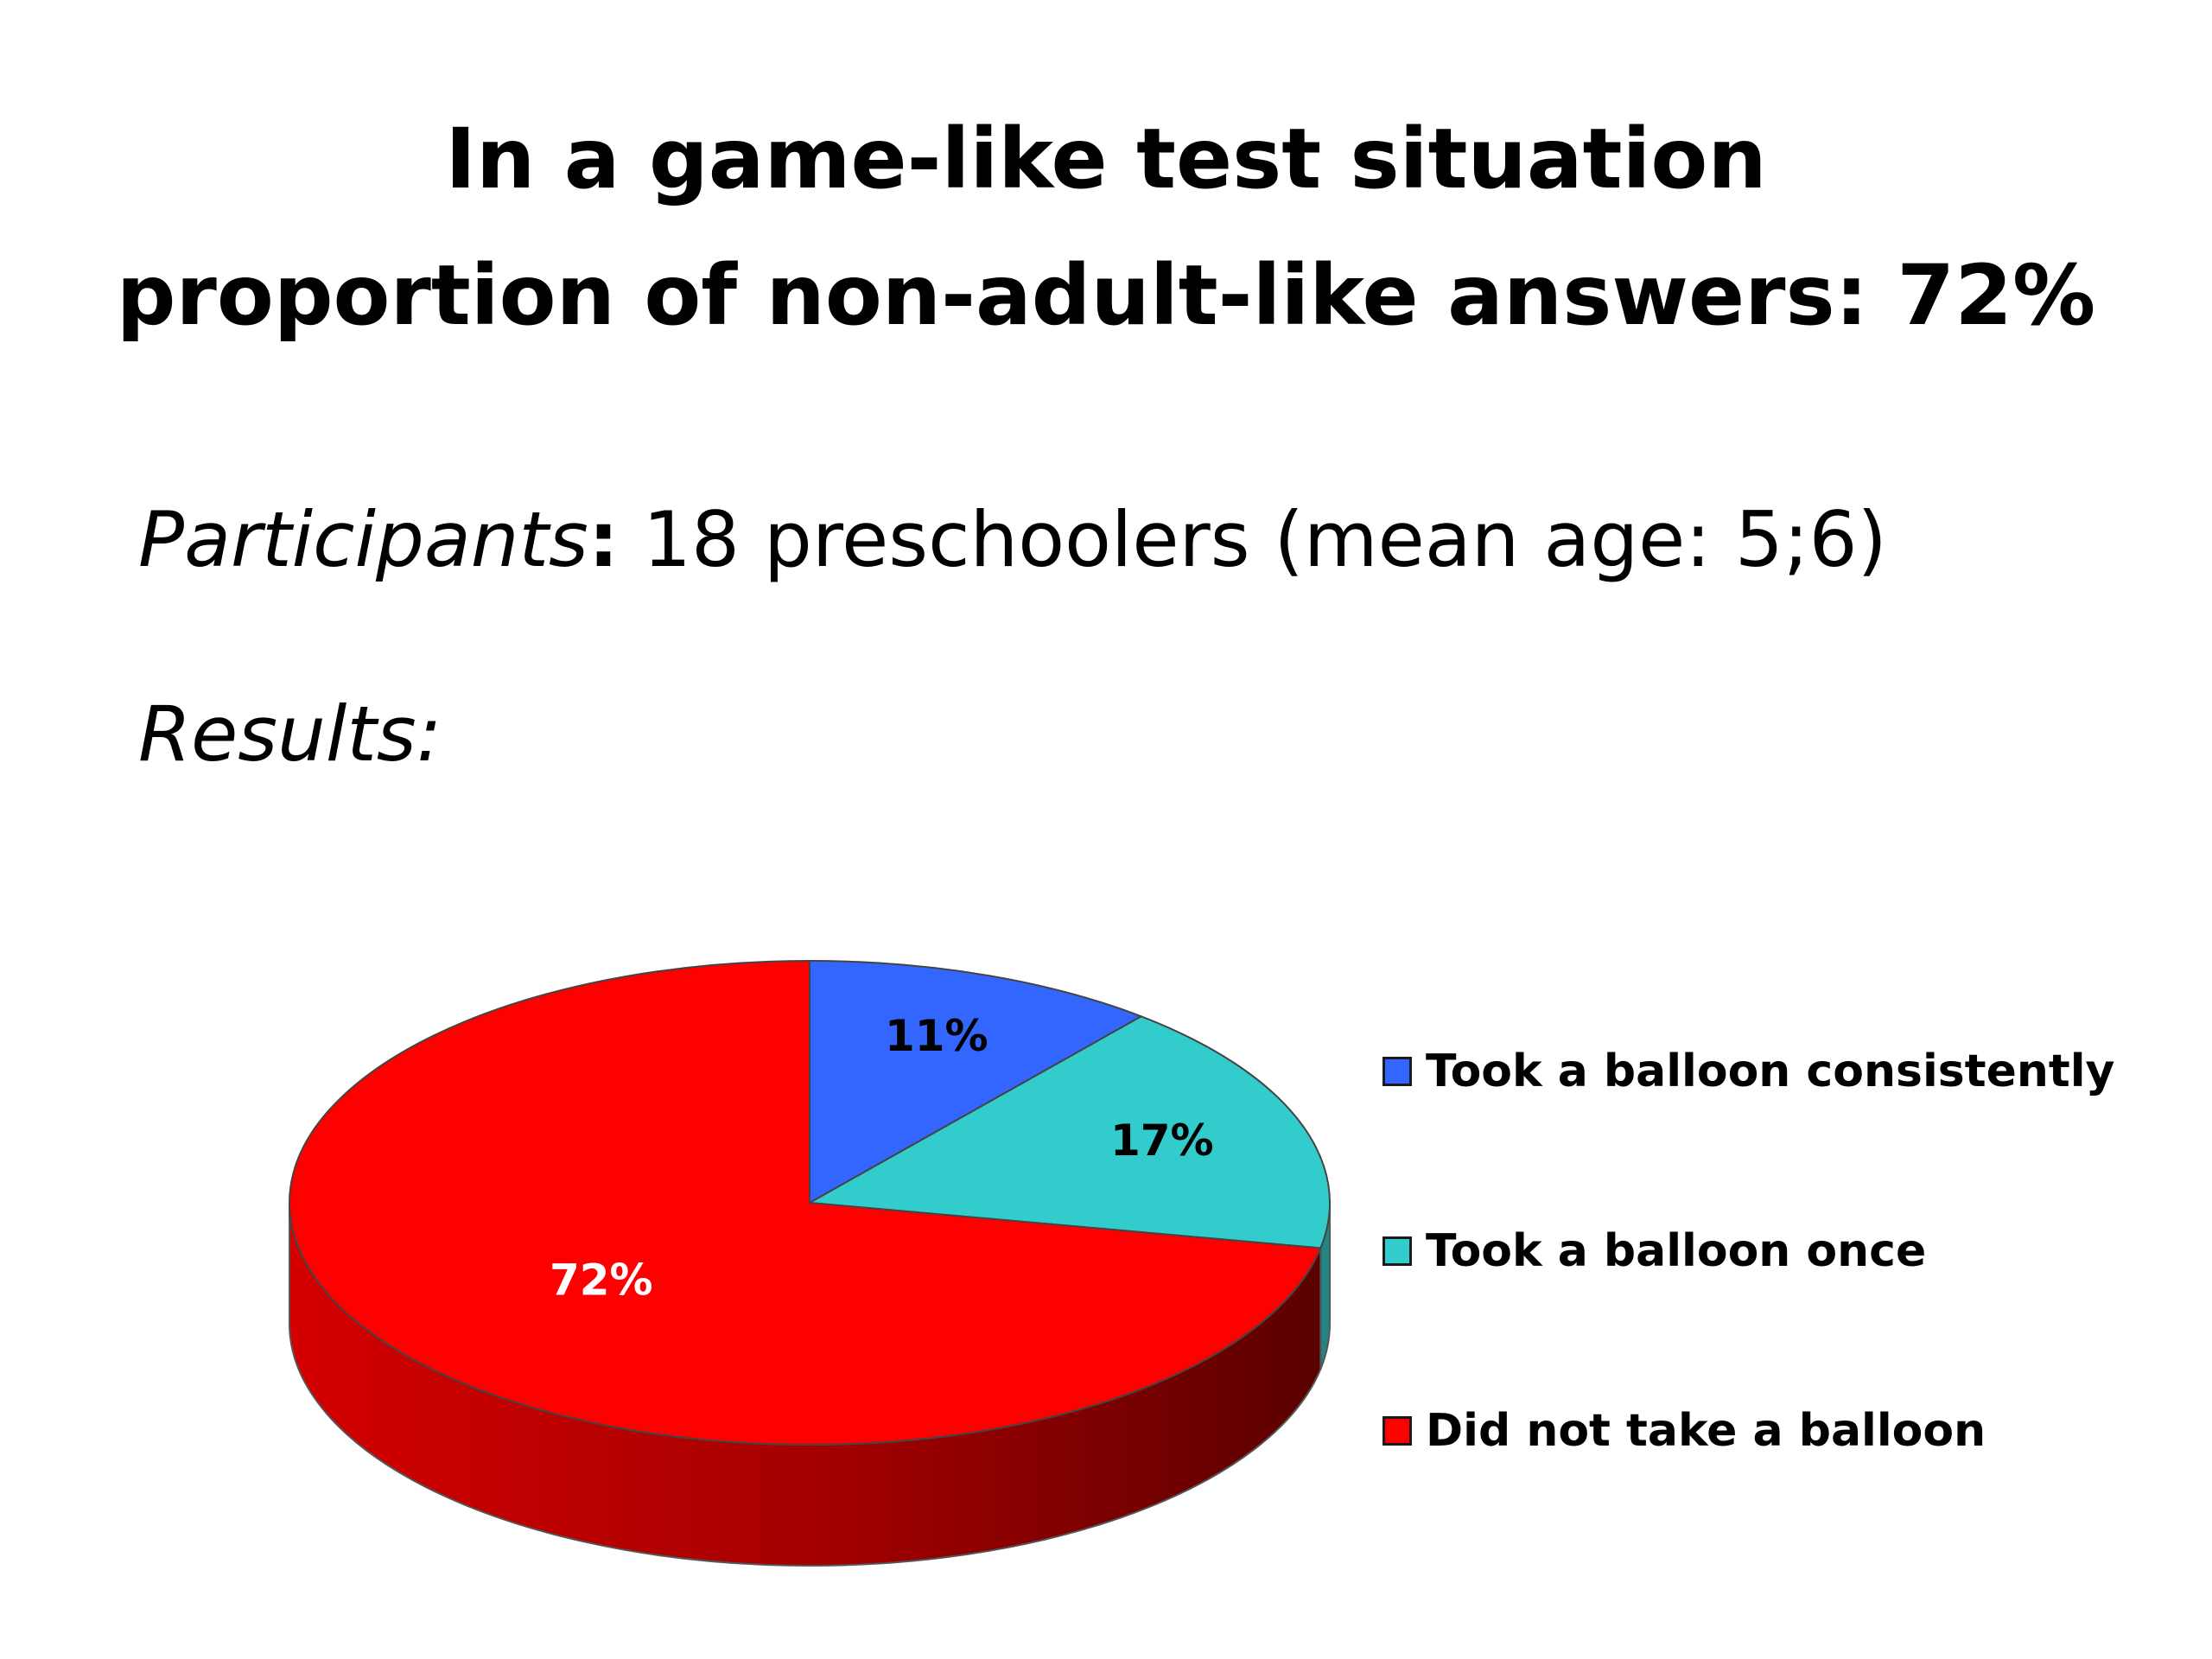  Describe the element at coordinates (1706, 1431) in the screenshot. I see `legend-label-did-not-take: Did not take a balloon` at that location.